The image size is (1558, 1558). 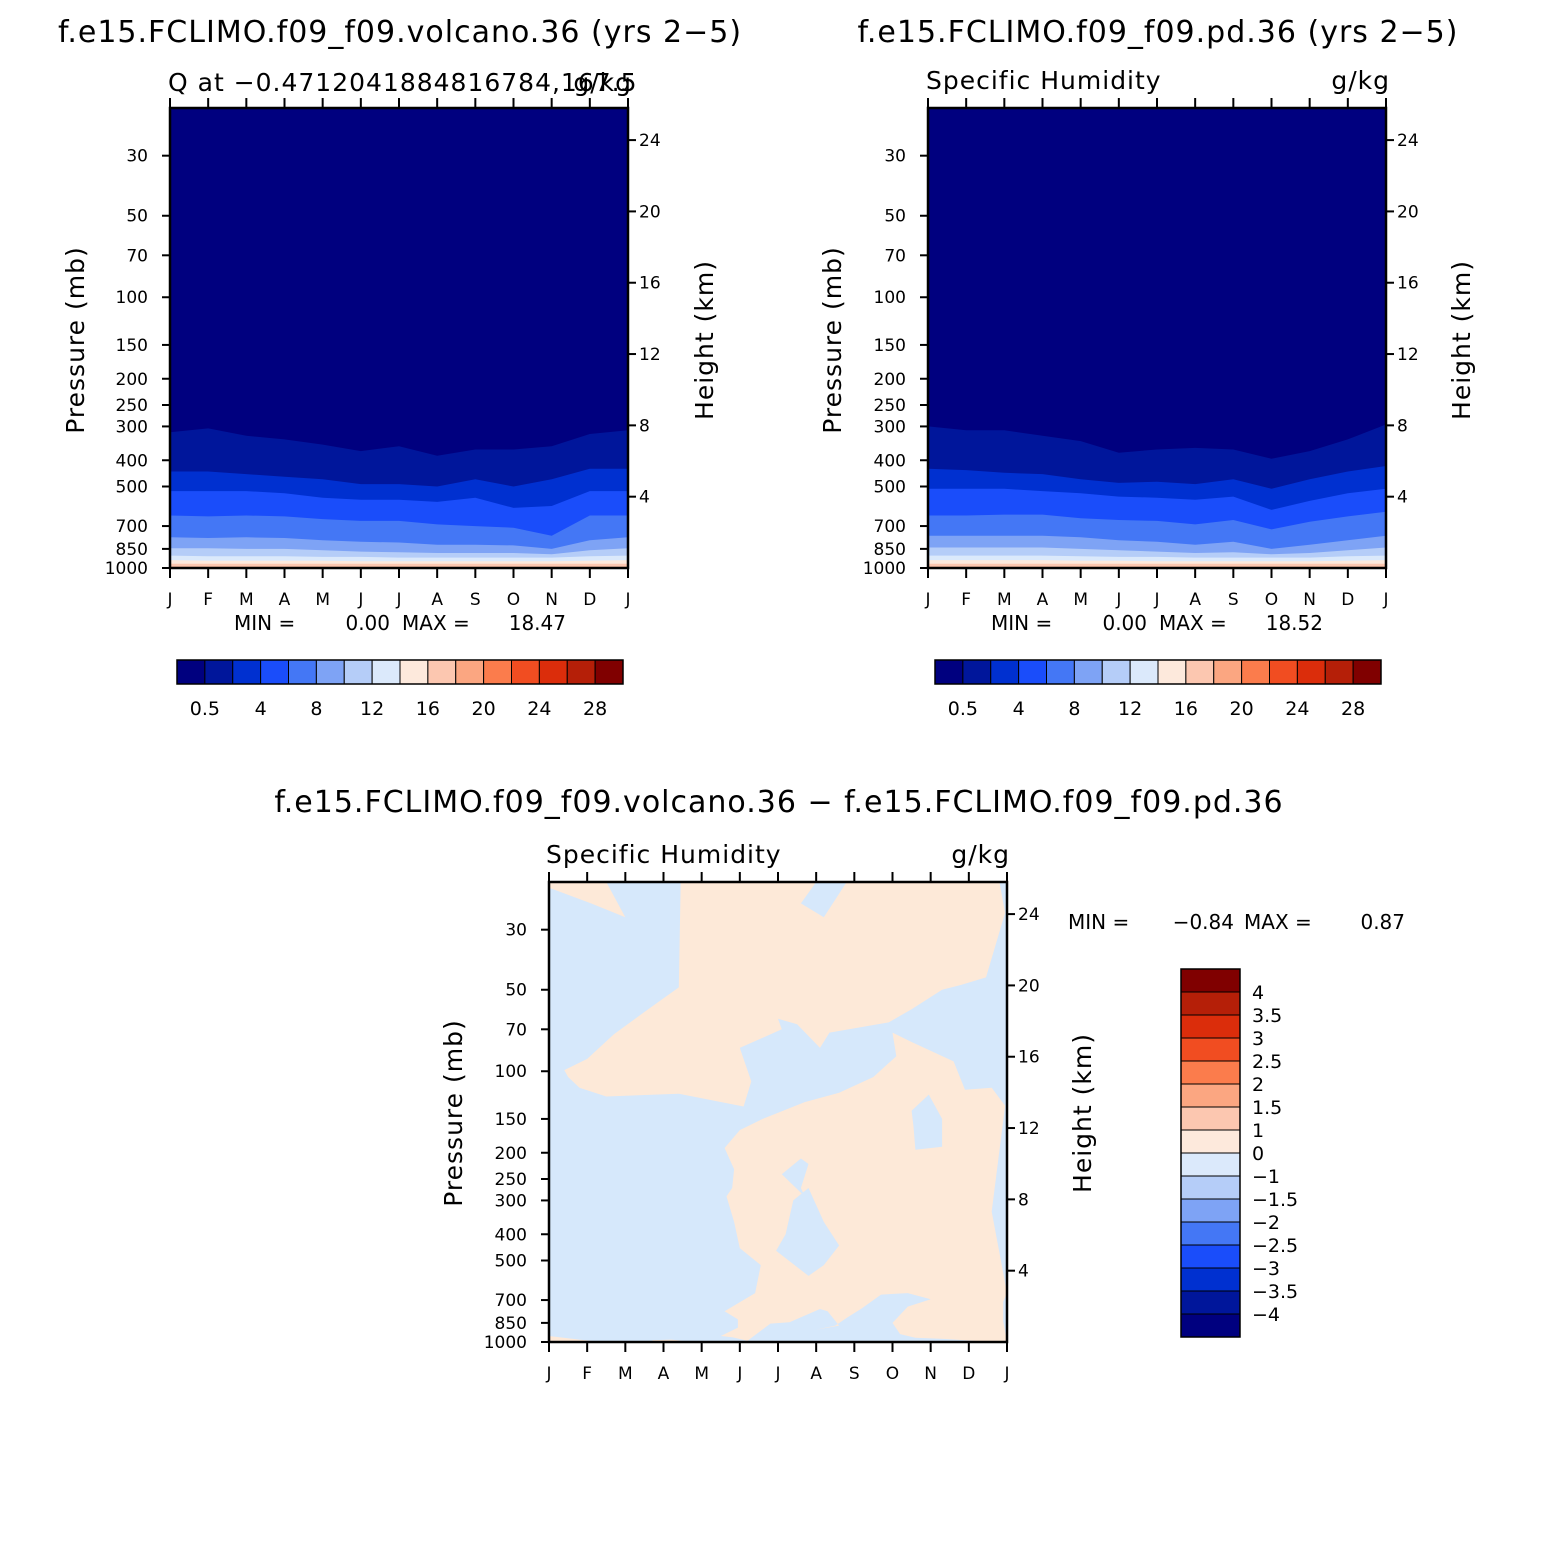 What do you see at coordinates (511, 1324) in the screenshot?
I see `panel-diff-y-tick-label: 850` at bounding box center [511, 1324].